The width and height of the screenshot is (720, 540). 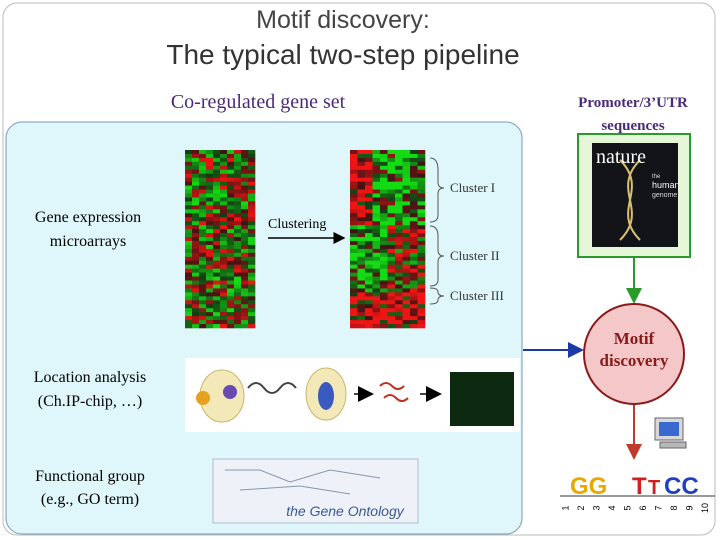 I want to click on fragments, so click(x=394, y=392).